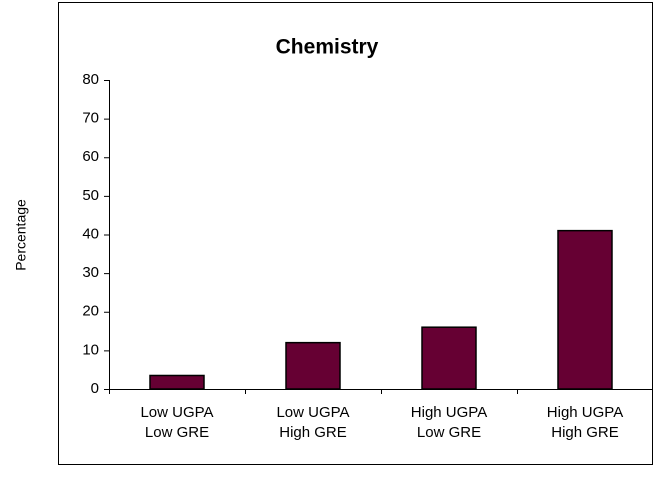 The image size is (654, 480). What do you see at coordinates (21, 235) in the screenshot?
I see `y-axis-label: Percentage` at bounding box center [21, 235].